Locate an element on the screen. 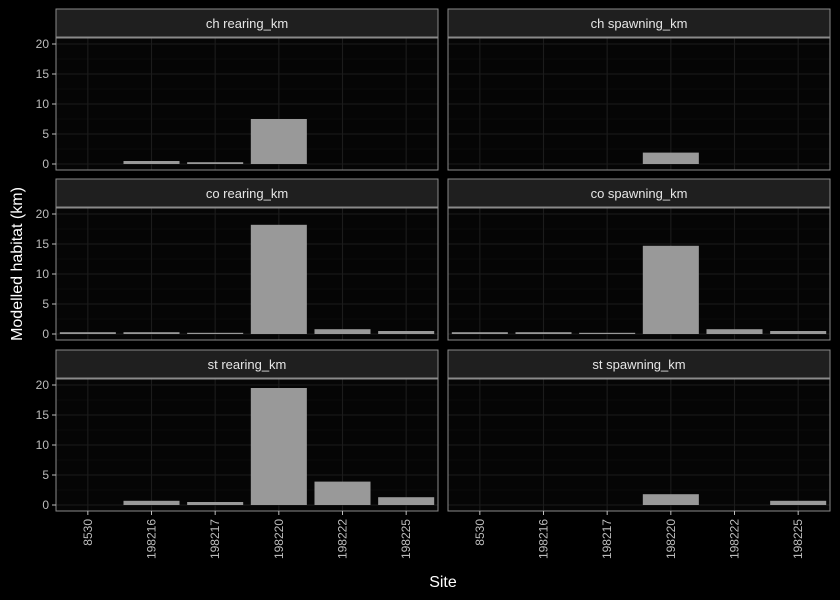 This screenshot has width=840, height=600. facet-strip-label: ch spawning_km is located at coordinates (639, 23).